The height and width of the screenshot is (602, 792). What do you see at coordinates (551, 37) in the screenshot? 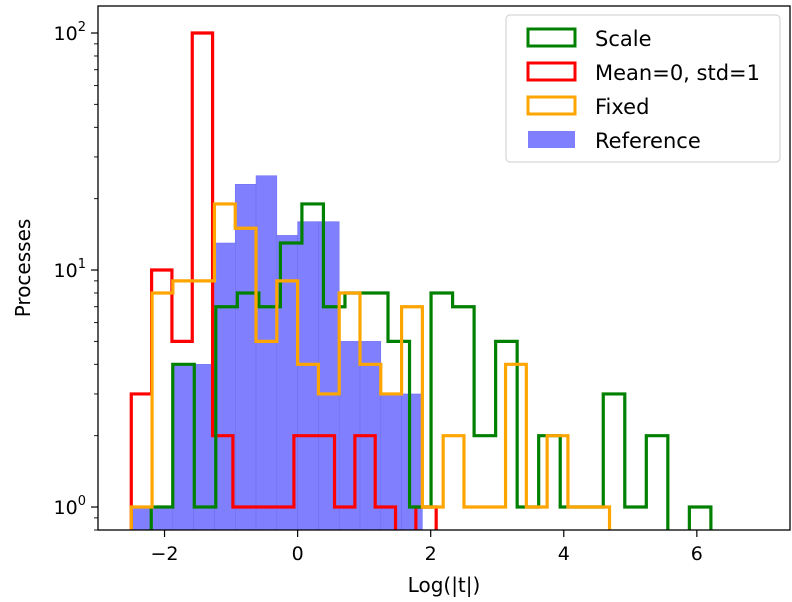
I see `legend-swatch-scale` at bounding box center [551, 37].